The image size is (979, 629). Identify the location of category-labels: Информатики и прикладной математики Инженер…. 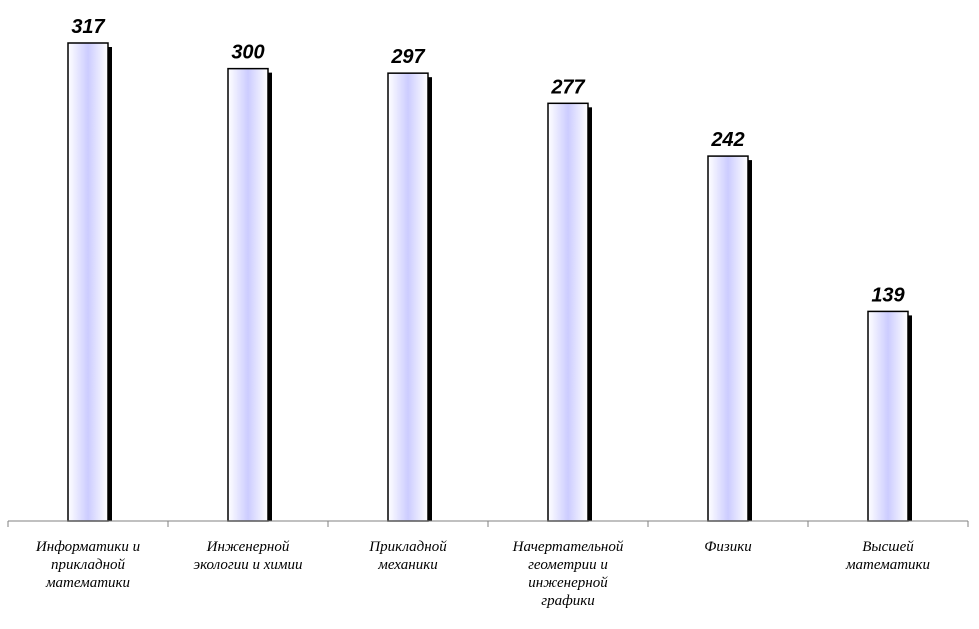
(482, 574).